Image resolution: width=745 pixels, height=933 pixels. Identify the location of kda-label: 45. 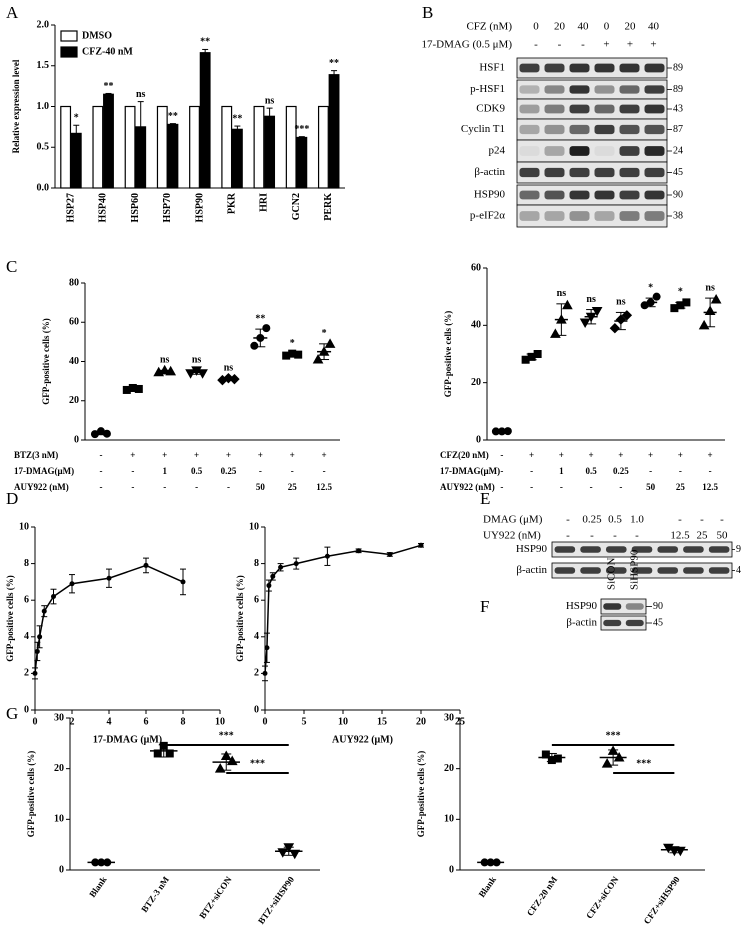
(658, 622).